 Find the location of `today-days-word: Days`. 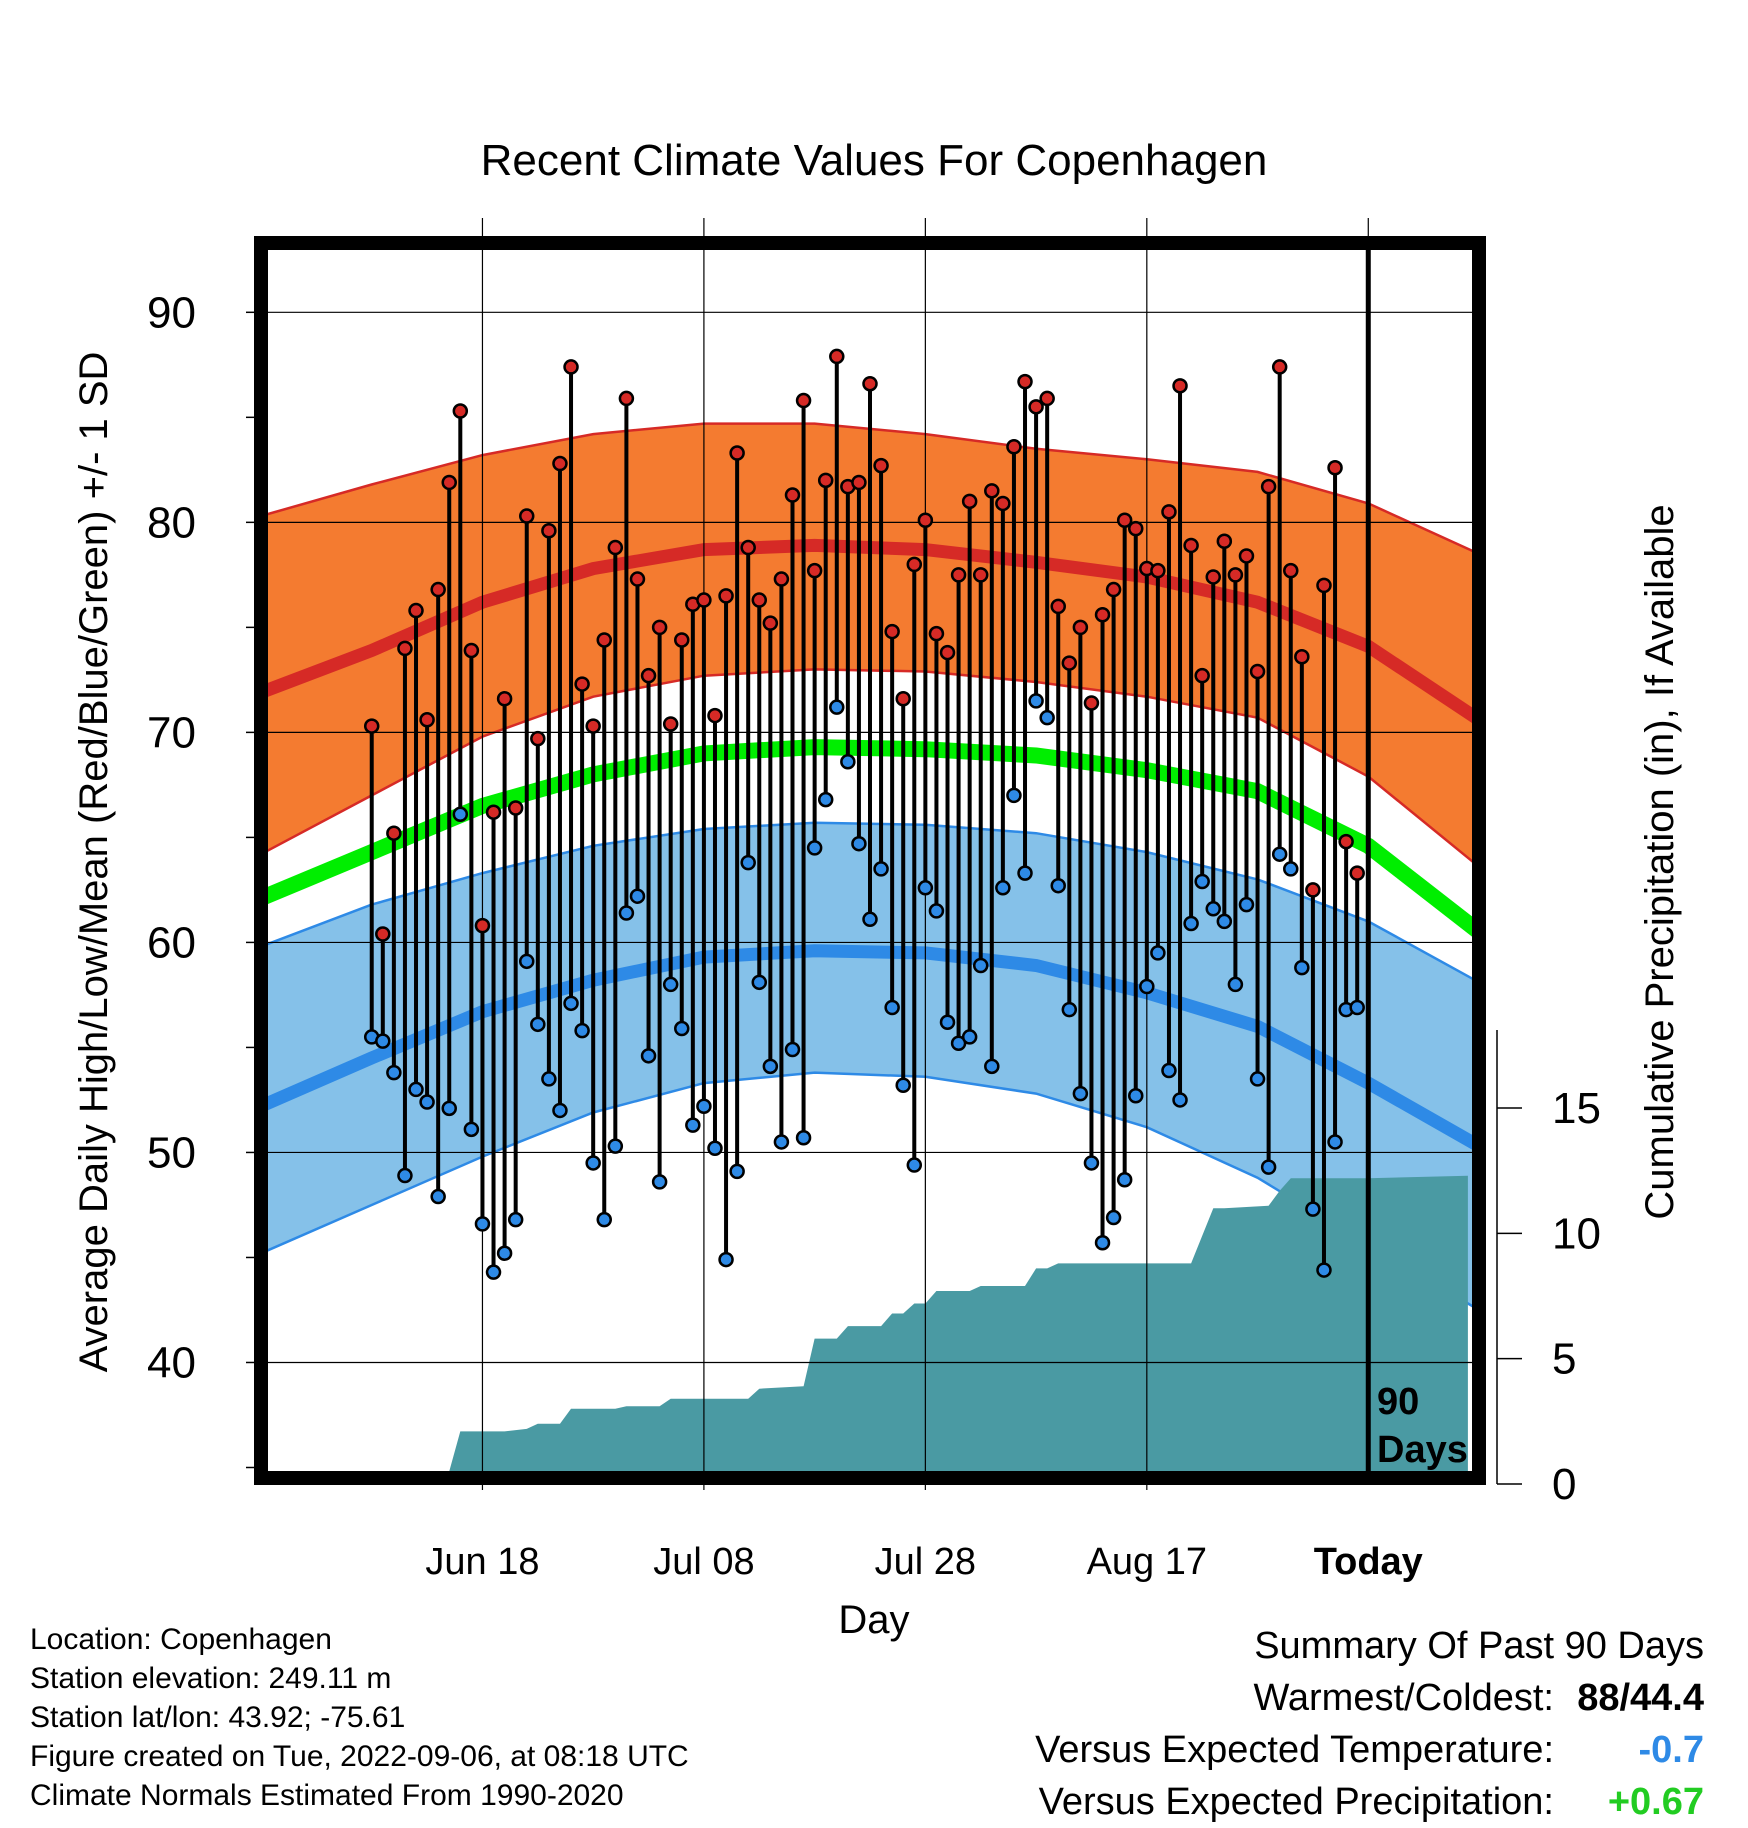

today-days-word: Days is located at coordinates (1422, 1450).